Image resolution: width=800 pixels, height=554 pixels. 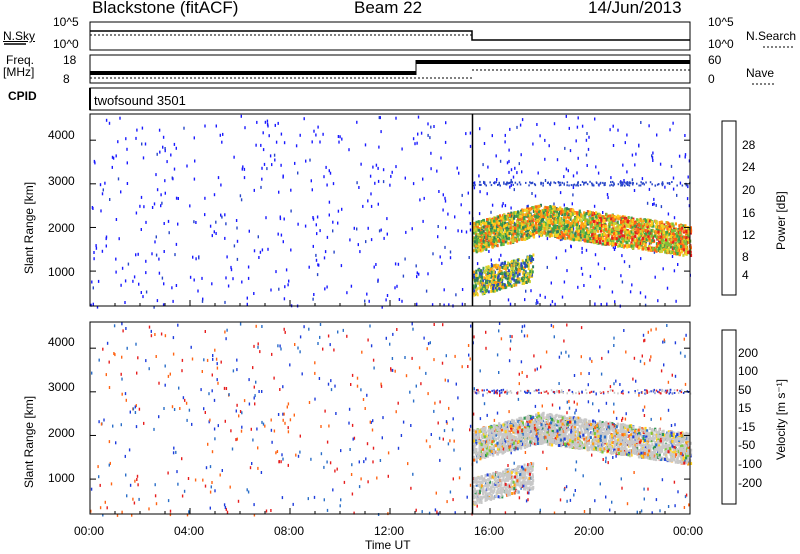 I want to click on velocity-ytick-3000: 3000, so click(x=61, y=387).